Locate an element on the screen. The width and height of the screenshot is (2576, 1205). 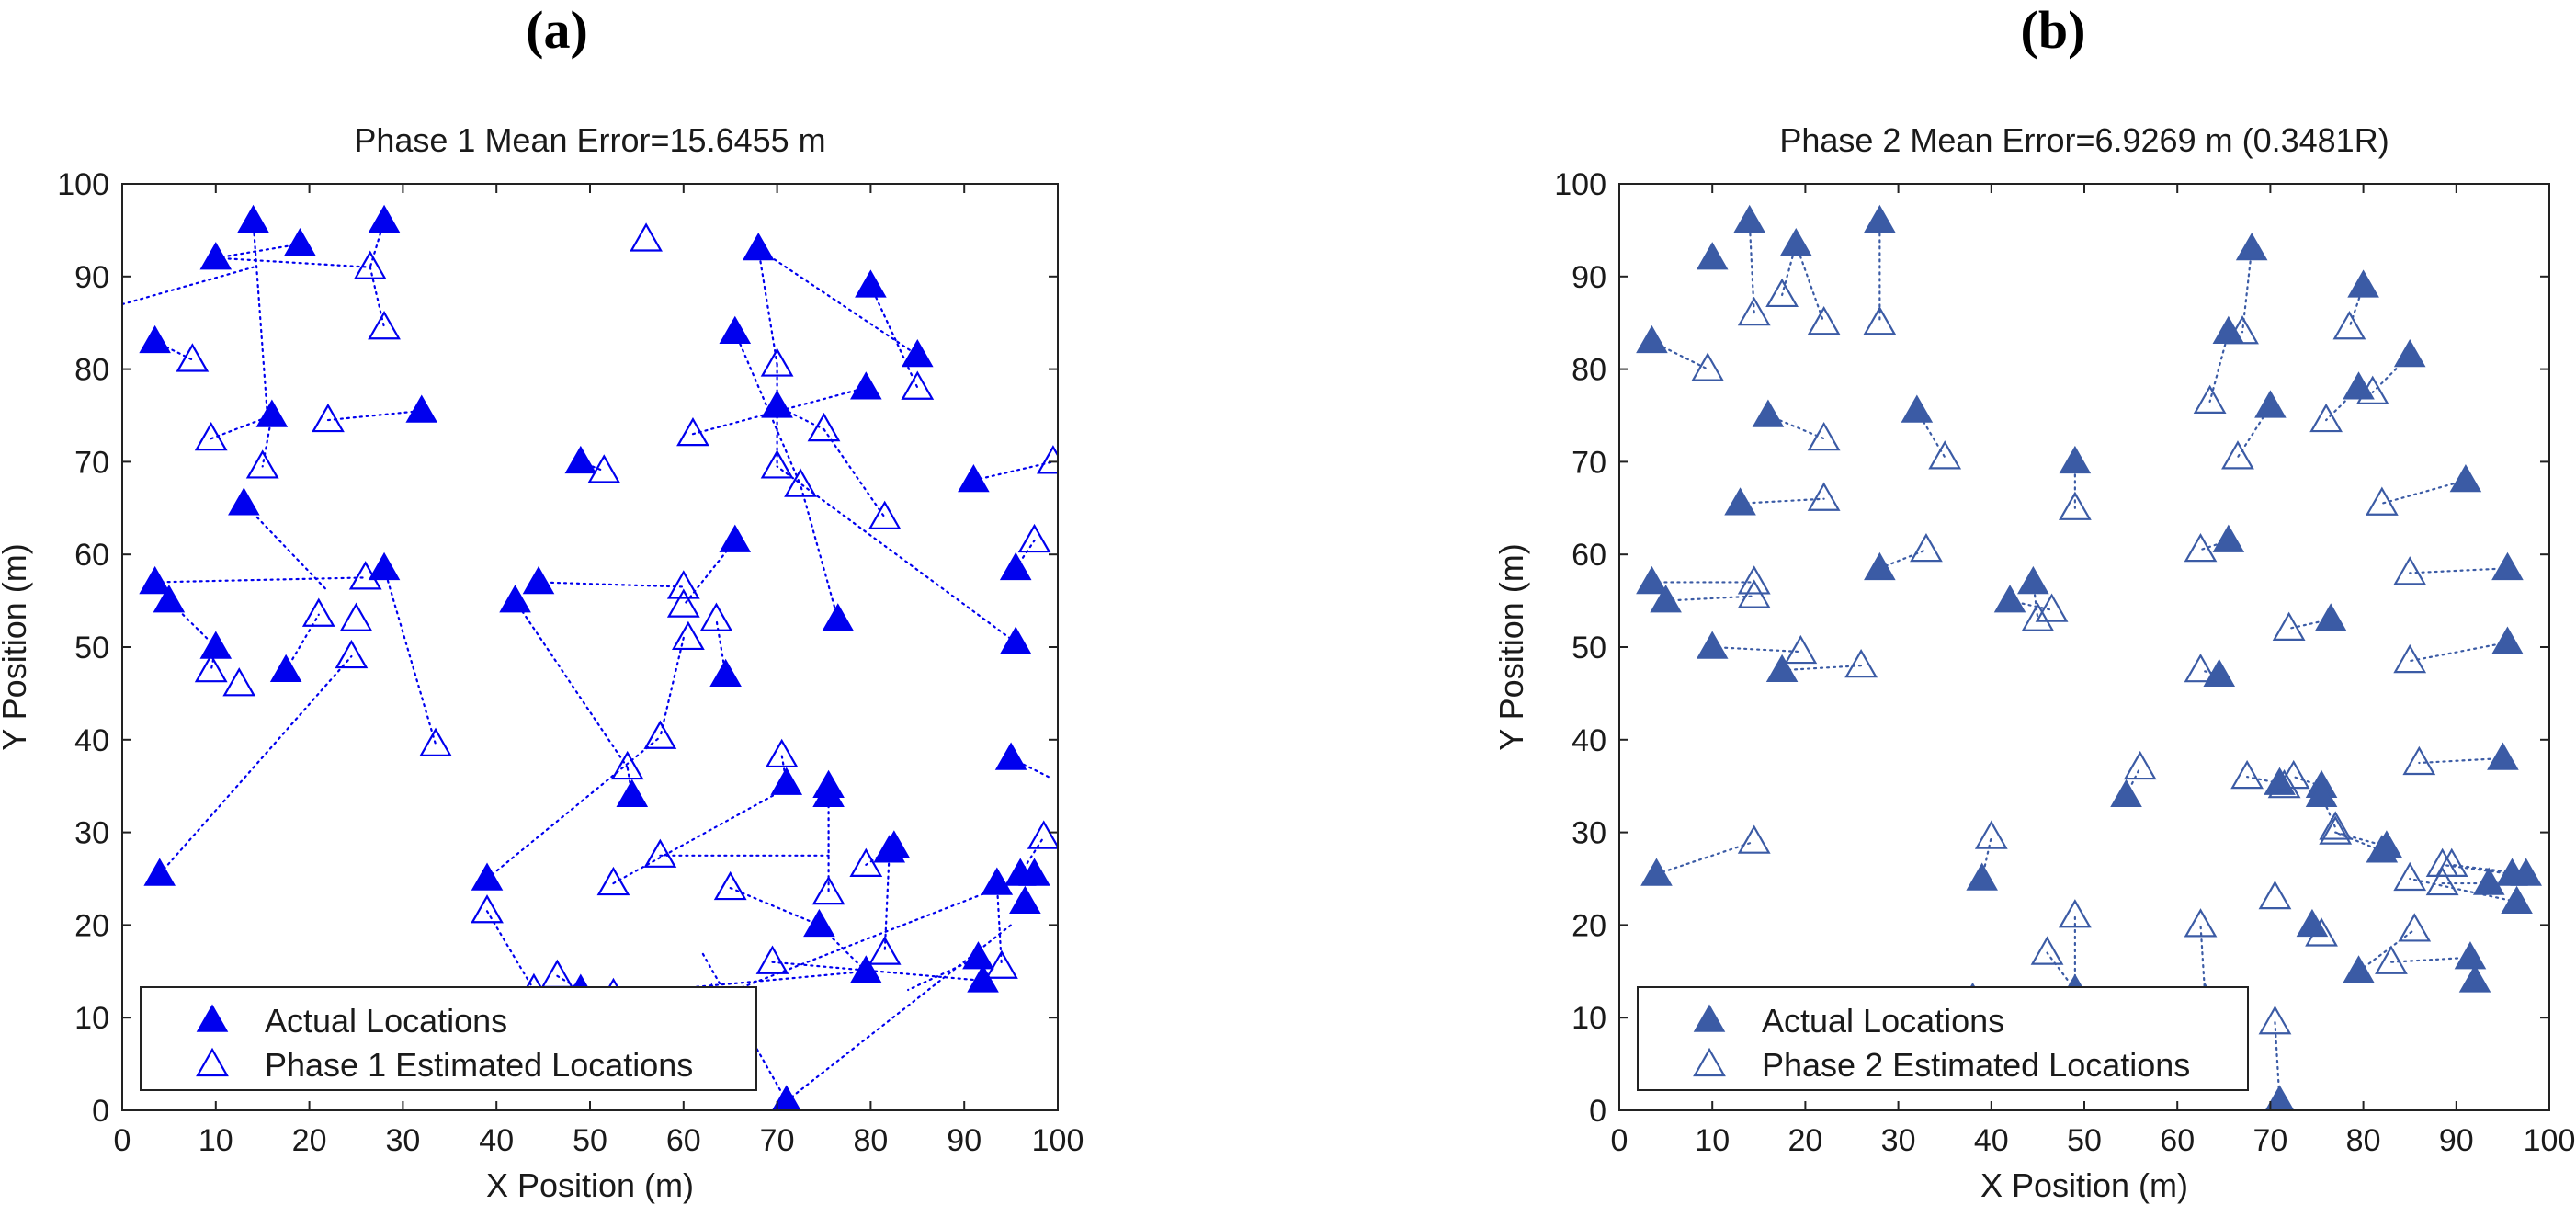
x-tick-label: 100 is located at coordinates (1058, 1140).